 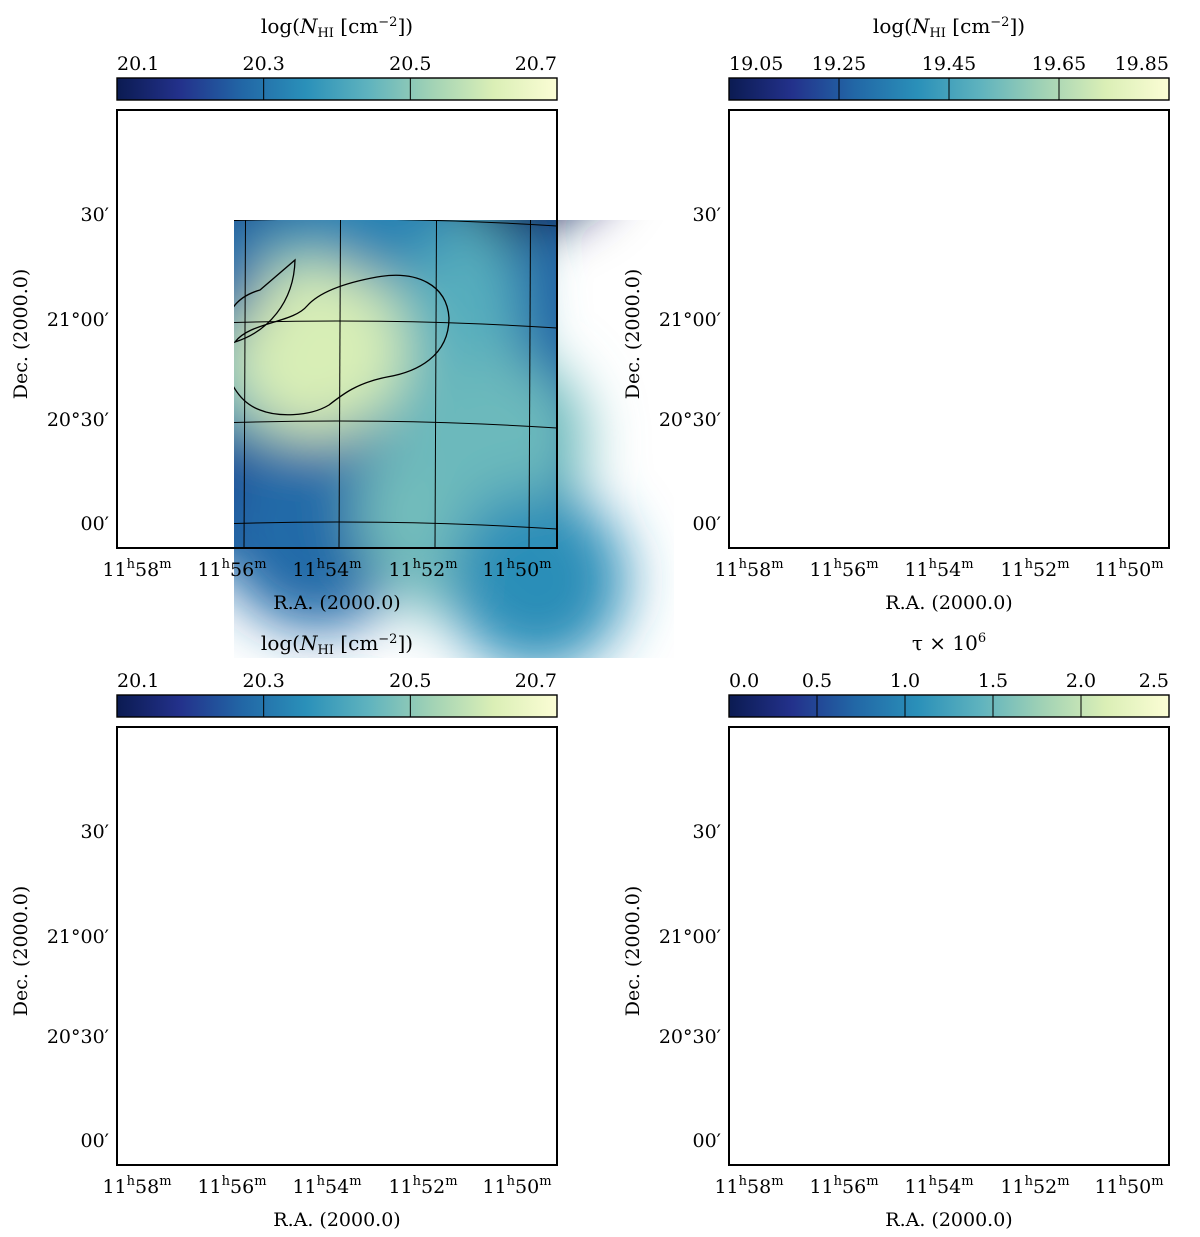 What do you see at coordinates (422, 569) in the screenshot?
I see `ra-tick-label: 11h52m` at bounding box center [422, 569].